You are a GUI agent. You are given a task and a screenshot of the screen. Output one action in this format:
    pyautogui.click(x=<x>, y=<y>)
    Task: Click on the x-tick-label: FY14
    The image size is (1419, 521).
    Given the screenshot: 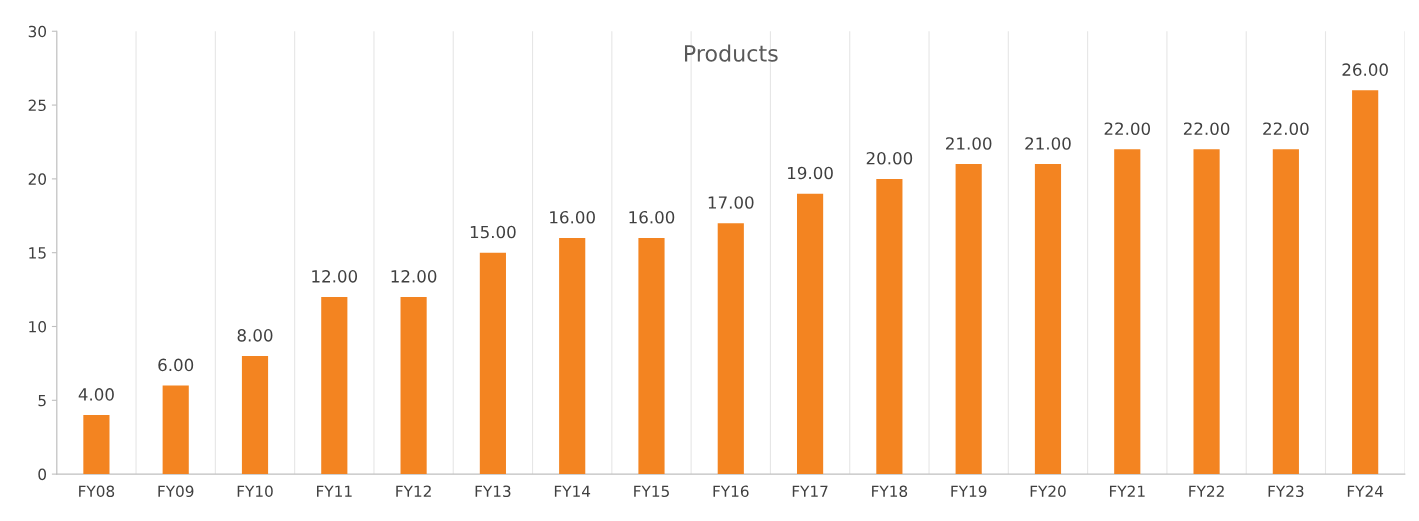 What is the action you would take?
    pyautogui.click(x=572, y=491)
    